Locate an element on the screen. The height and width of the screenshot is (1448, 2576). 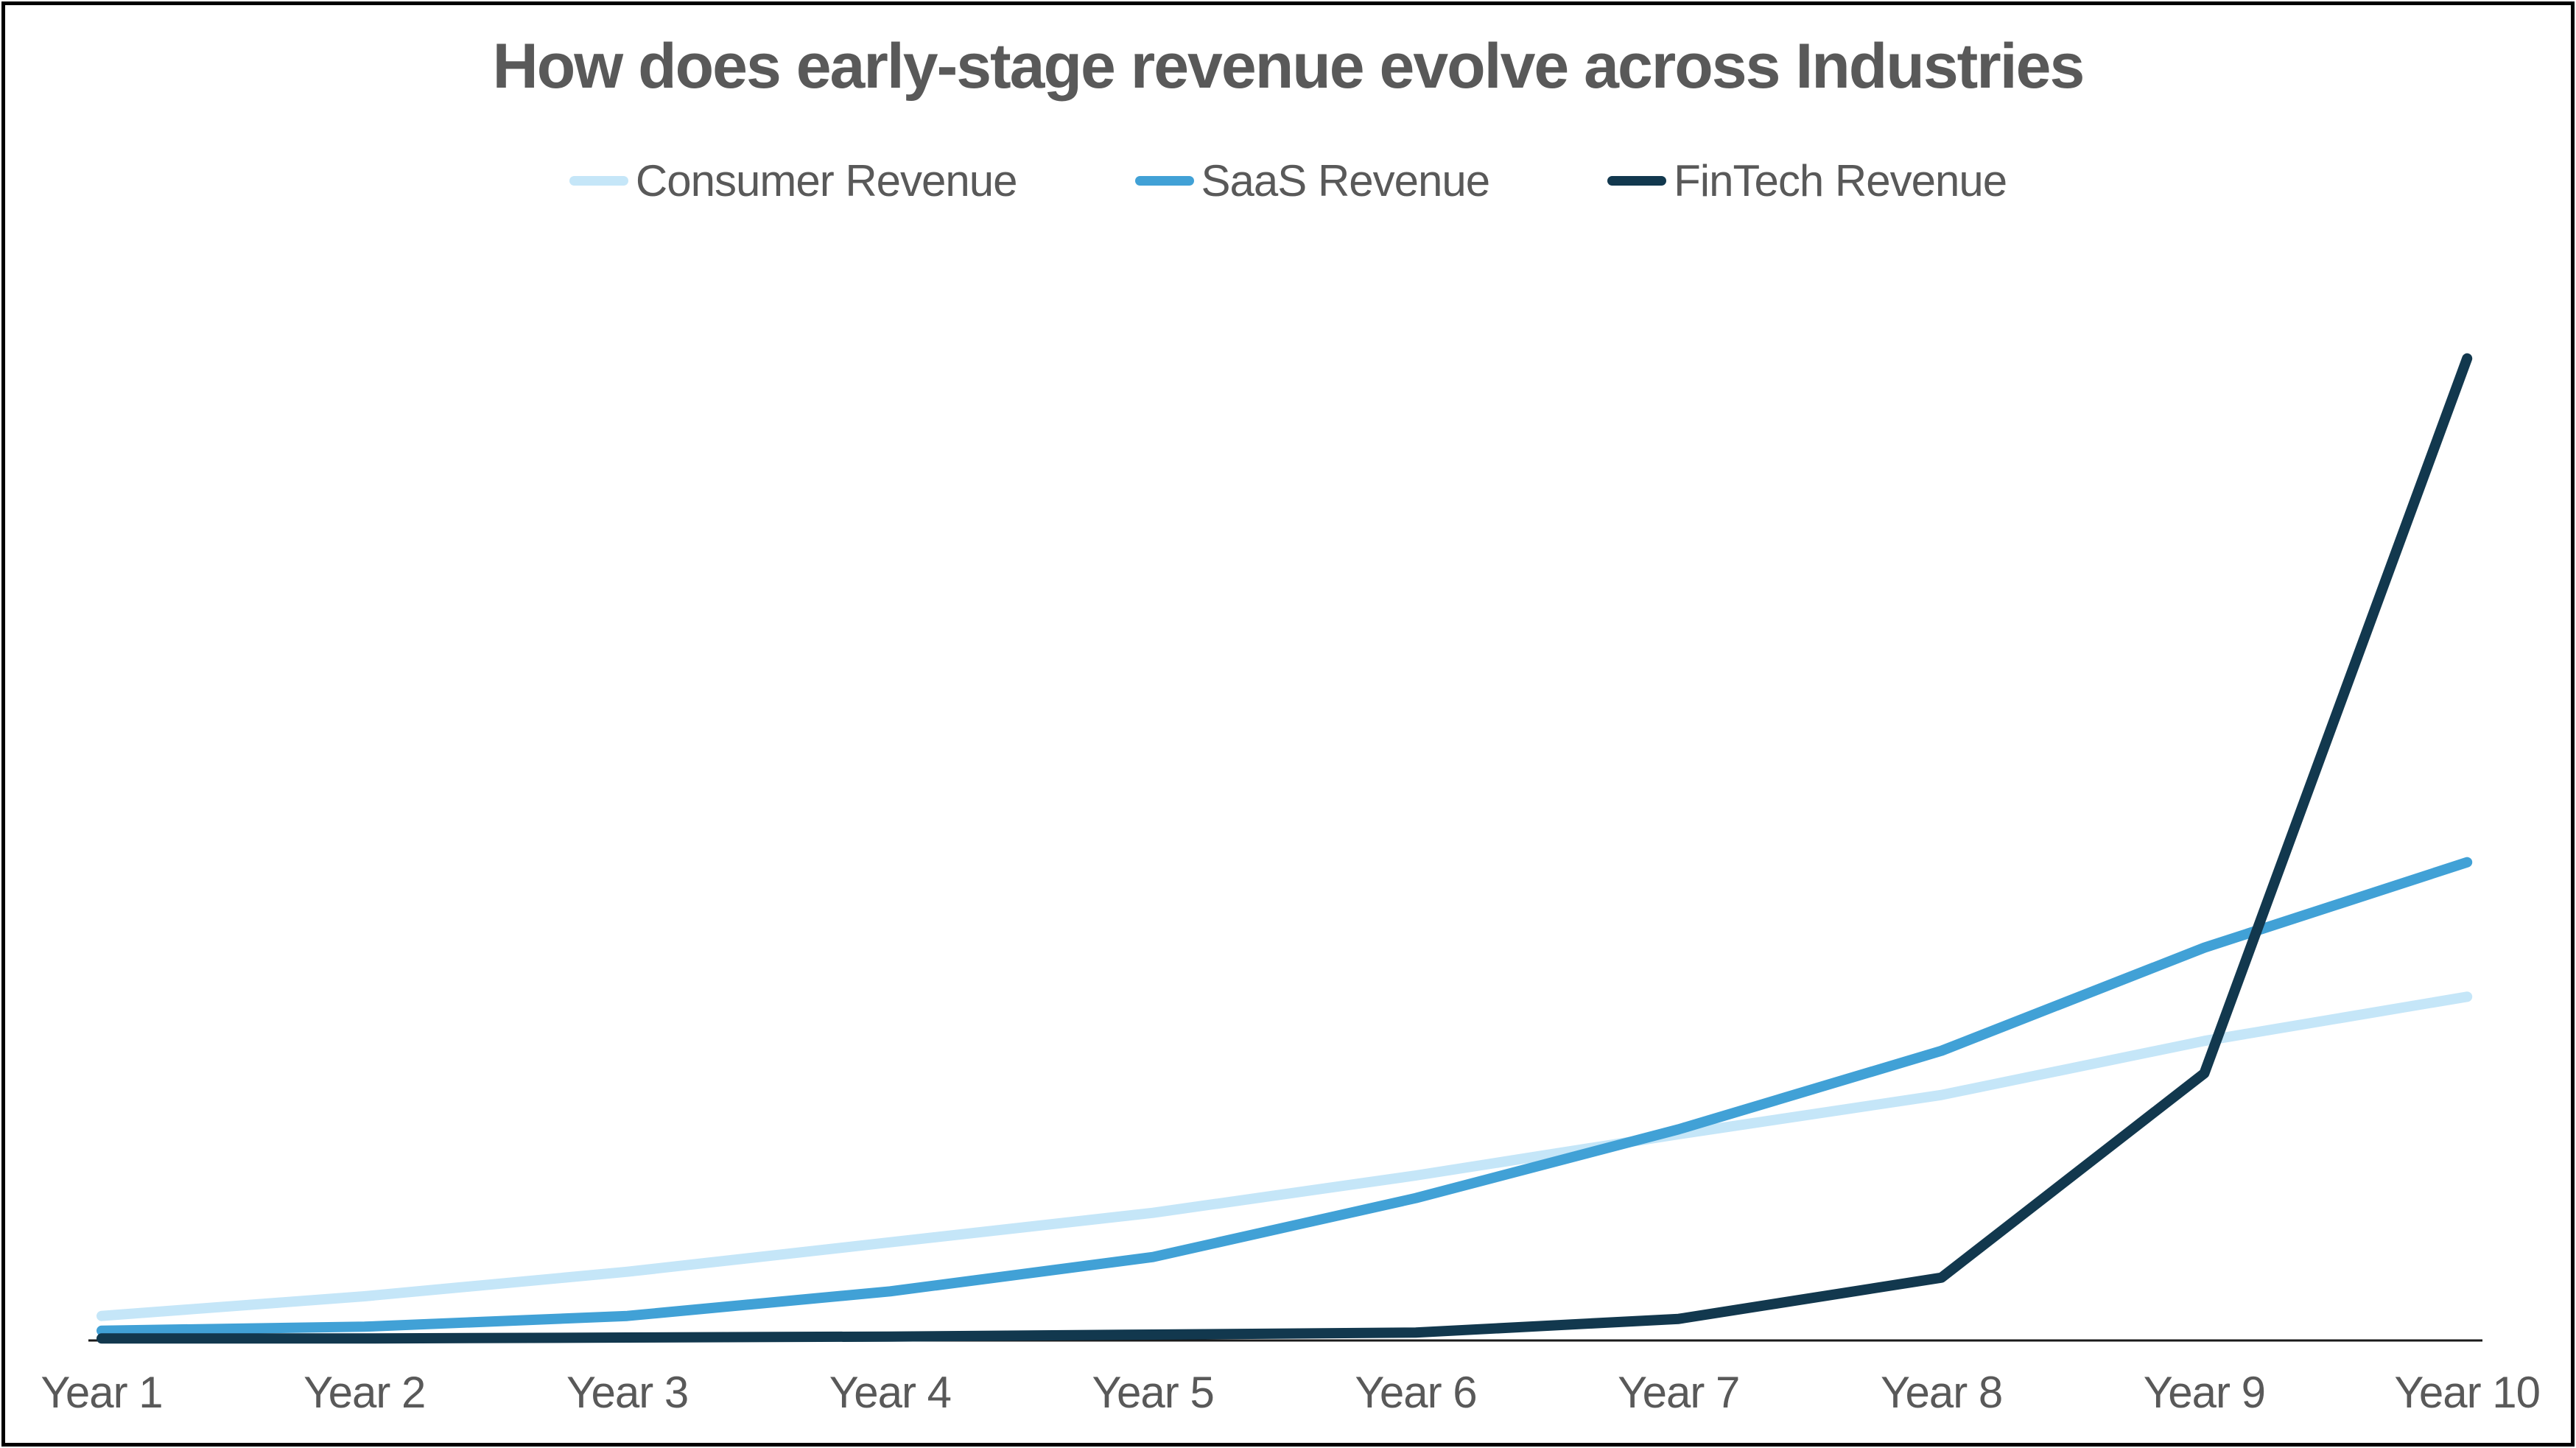
x-axis-label-4: Year 4 is located at coordinates (890, 1392).